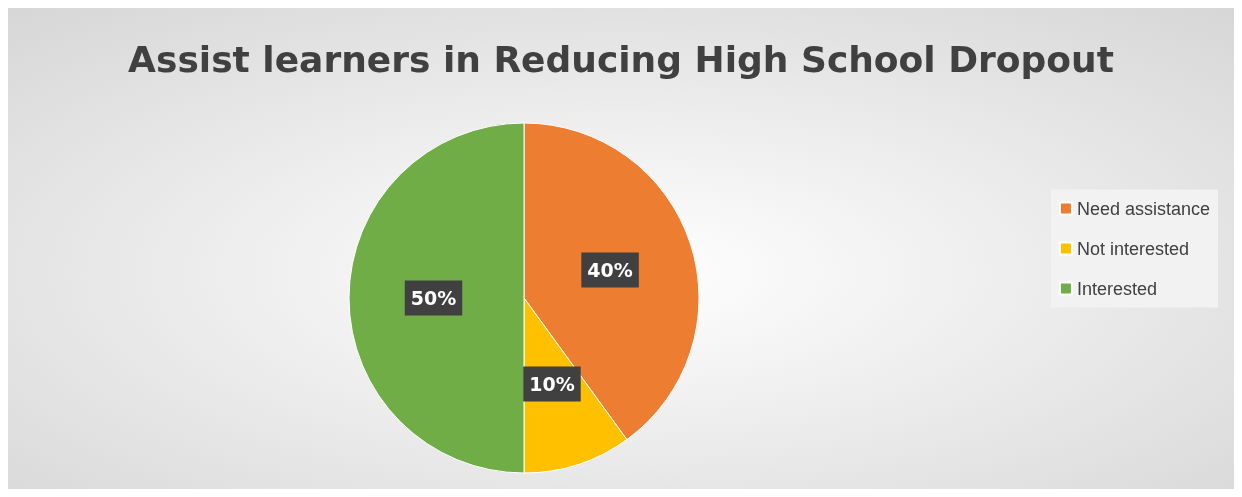 The height and width of the screenshot is (497, 1242). I want to click on chart-title: Assist learners in Reducing High School Dropout, so click(621, 59).